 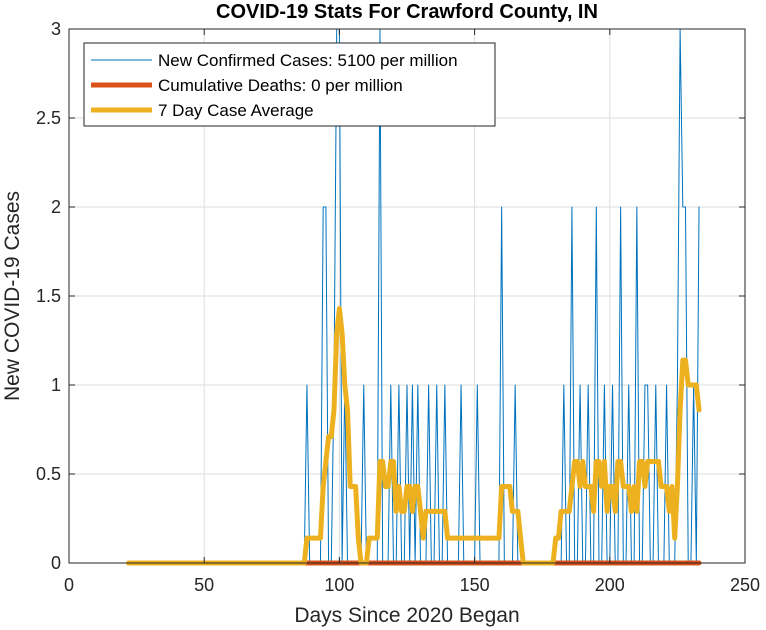 I want to click on y-tick-label: 1.5, so click(x=48, y=296).